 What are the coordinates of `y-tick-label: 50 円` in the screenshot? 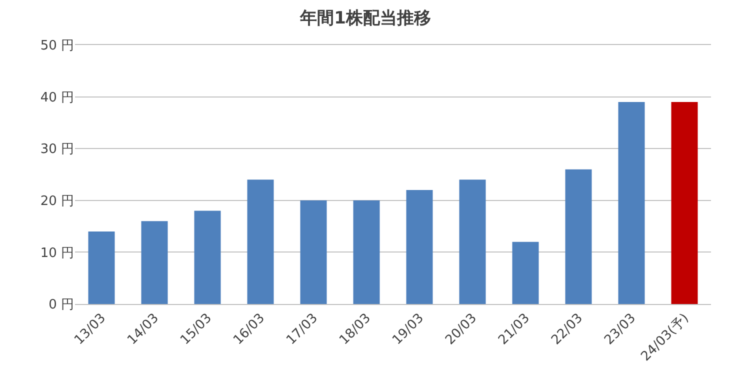 It's located at (57, 46).